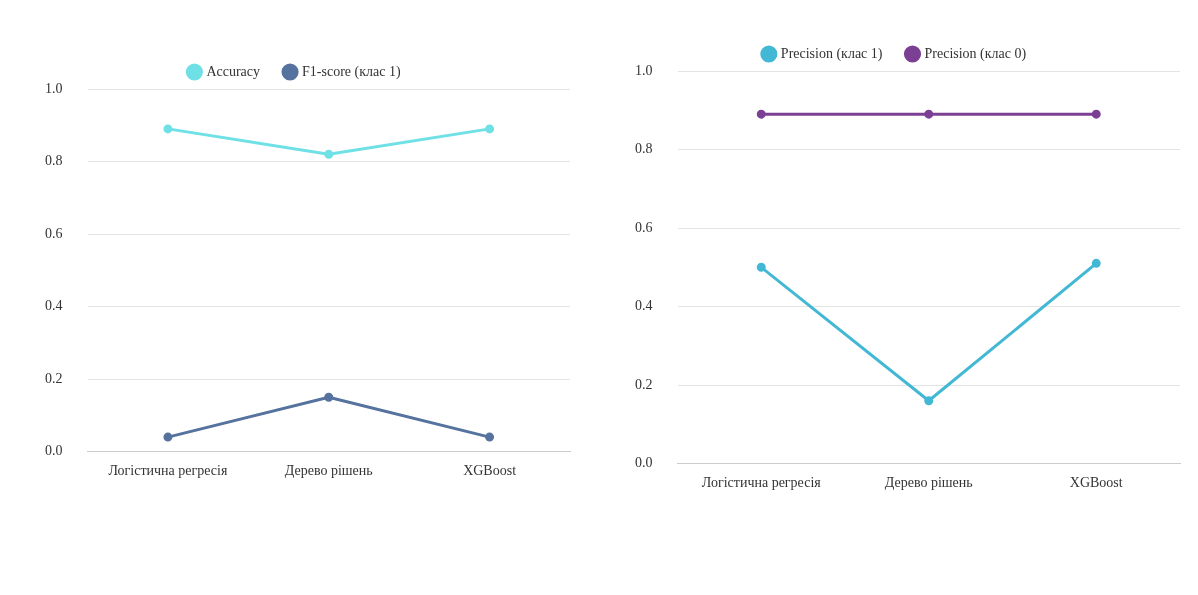 The width and height of the screenshot is (1198, 595). I want to click on legend-label: Accuracy, so click(233, 71).